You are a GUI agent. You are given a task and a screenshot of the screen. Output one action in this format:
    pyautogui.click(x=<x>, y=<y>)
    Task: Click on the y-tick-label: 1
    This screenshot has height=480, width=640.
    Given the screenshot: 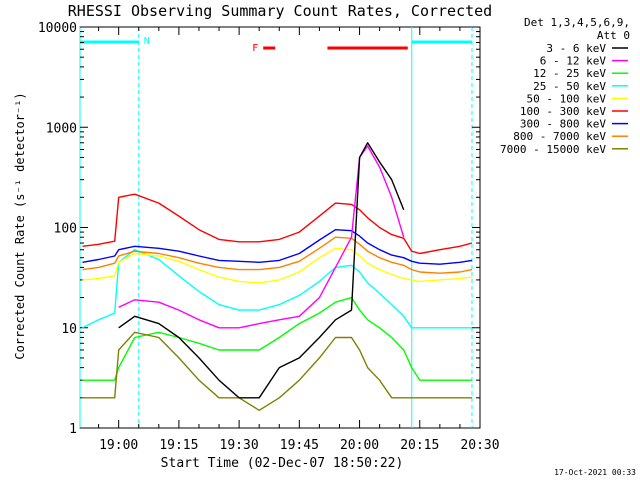 What is the action you would take?
    pyautogui.click(x=73, y=429)
    